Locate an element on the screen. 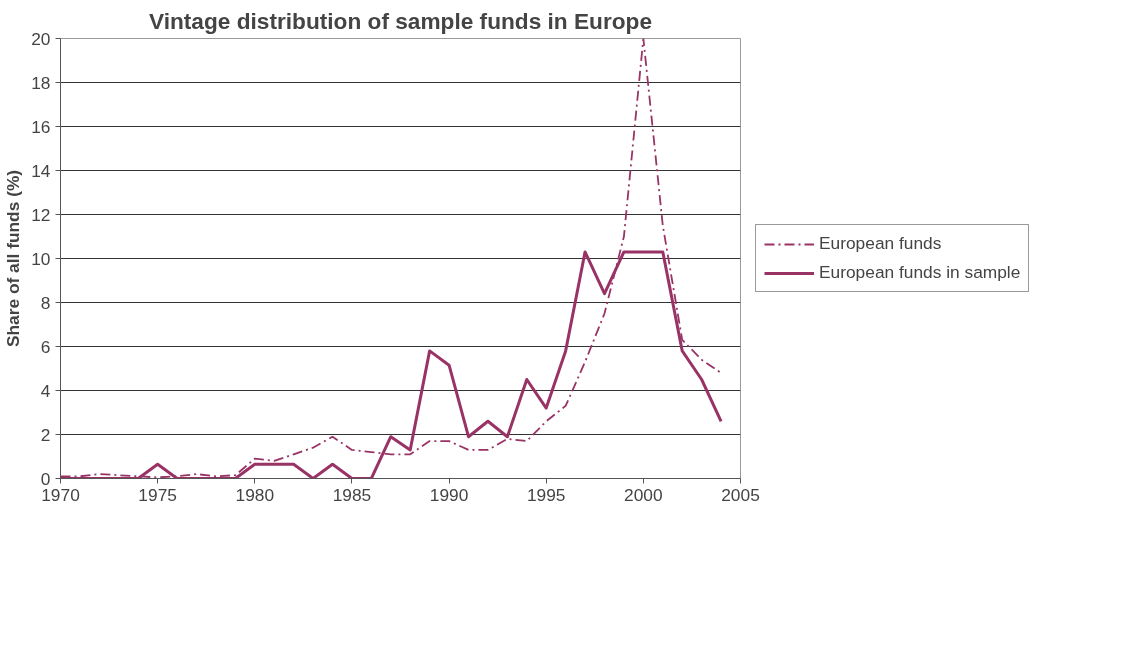 This screenshot has width=1138, height=656. y-tick-label: 6 is located at coordinates (45, 346).